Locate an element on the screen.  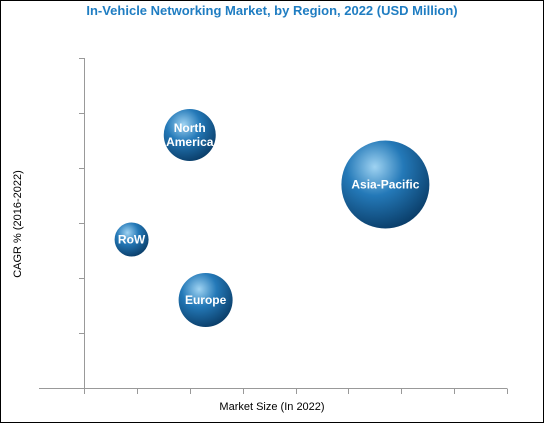
bubble-asia-pacific: Asia-Pacific is located at coordinates (385, 184).